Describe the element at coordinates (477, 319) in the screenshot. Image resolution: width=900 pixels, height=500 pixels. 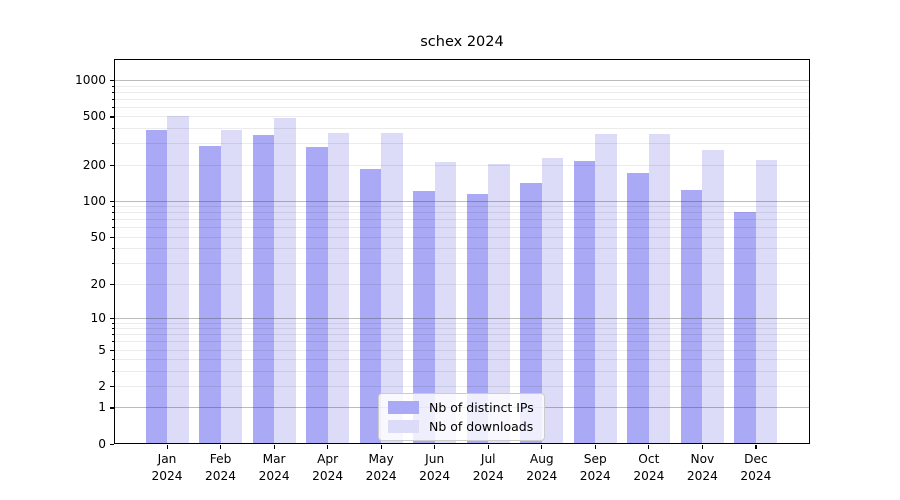
I see `bar-distinct-ips-jul` at that location.